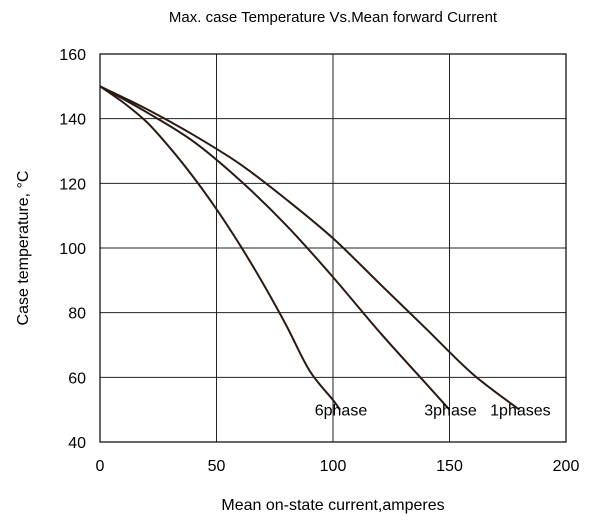  Describe the element at coordinates (332, 505) in the screenshot. I see `x-axis-label: Mean on-state current,amperes` at that location.